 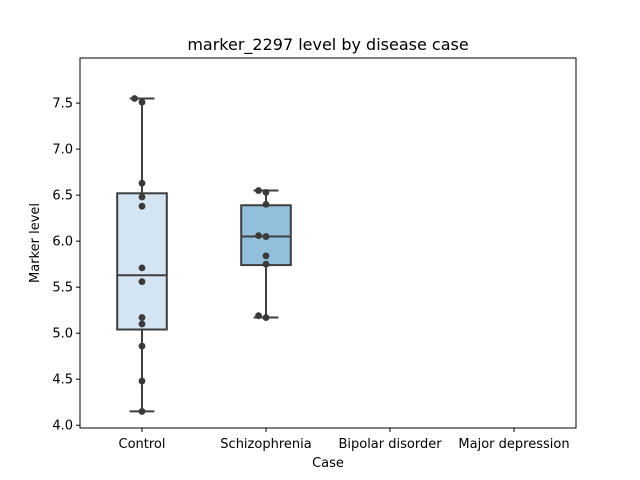 I want to click on box-control, so click(x=142, y=255).